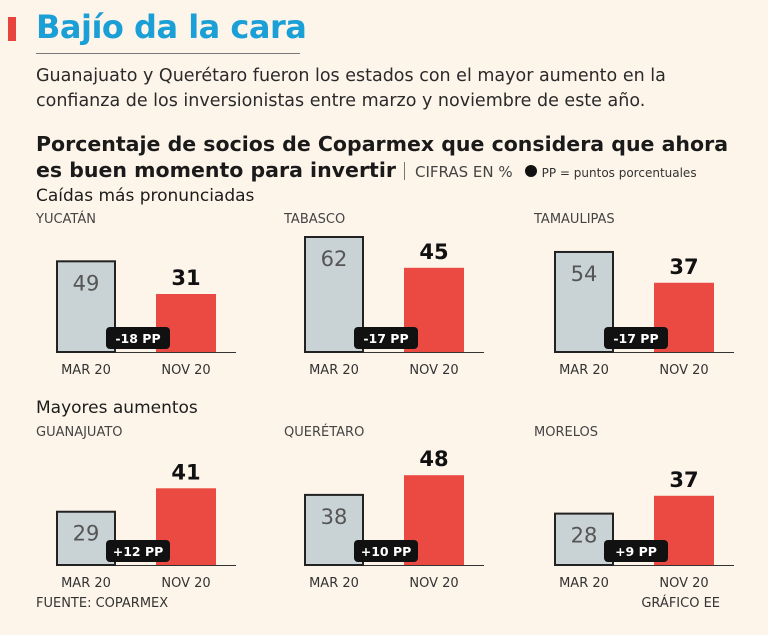 Image resolution: width=768 pixels, height=635 pixels. What do you see at coordinates (684, 317) in the screenshot?
I see `bar-nov-tamaulipas` at bounding box center [684, 317].